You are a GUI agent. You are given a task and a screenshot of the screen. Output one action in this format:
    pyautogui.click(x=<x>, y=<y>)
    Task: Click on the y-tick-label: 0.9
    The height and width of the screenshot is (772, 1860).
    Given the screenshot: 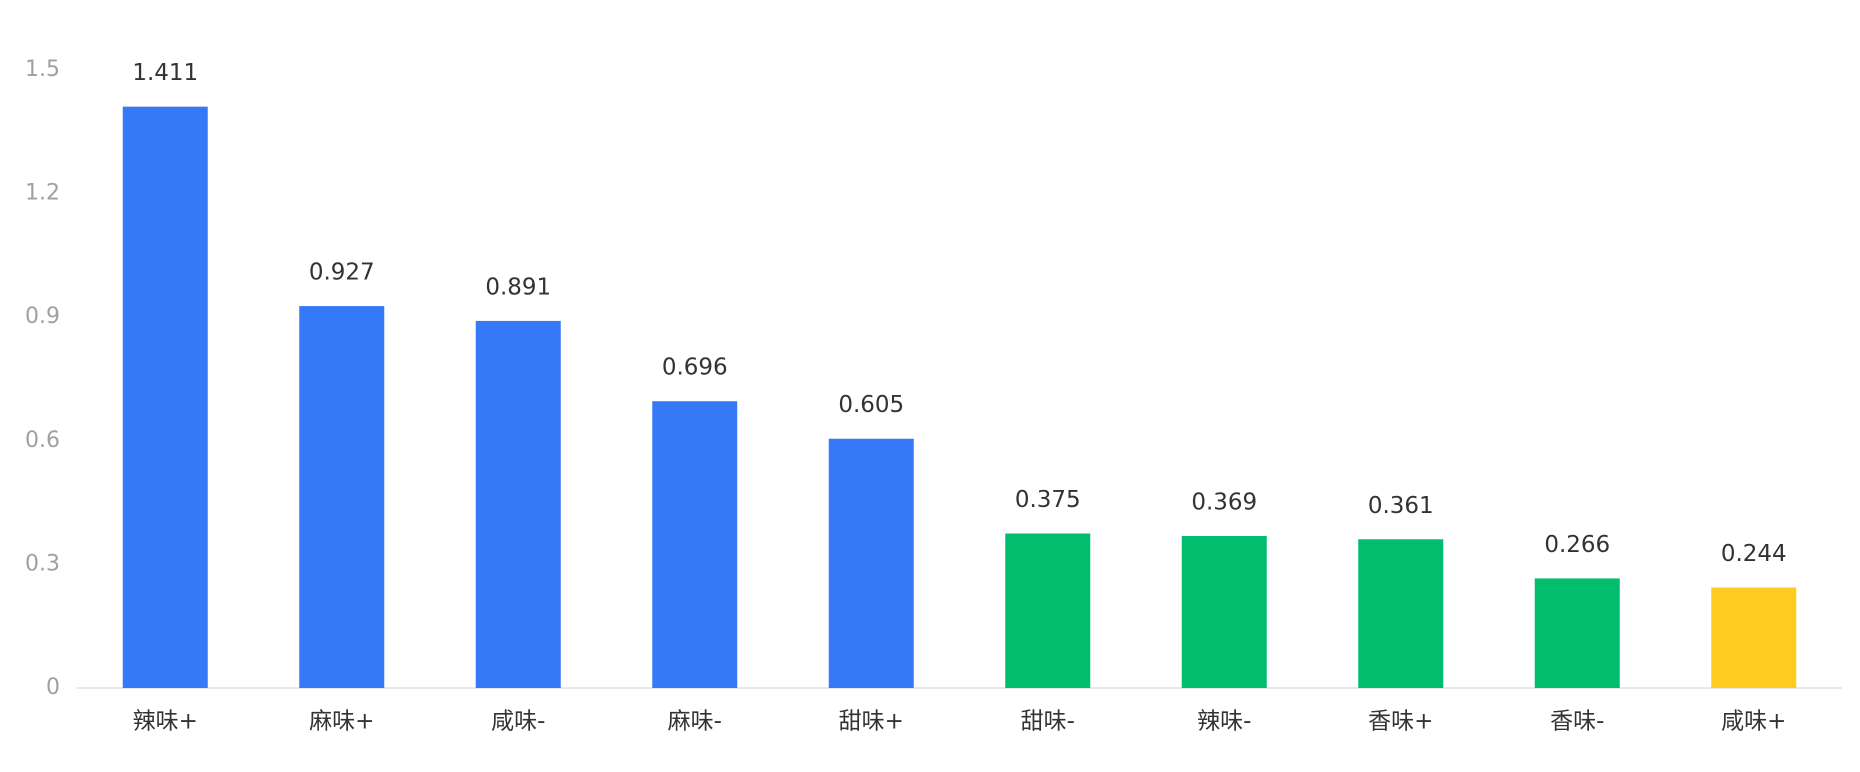 What is the action you would take?
    pyautogui.click(x=42, y=316)
    